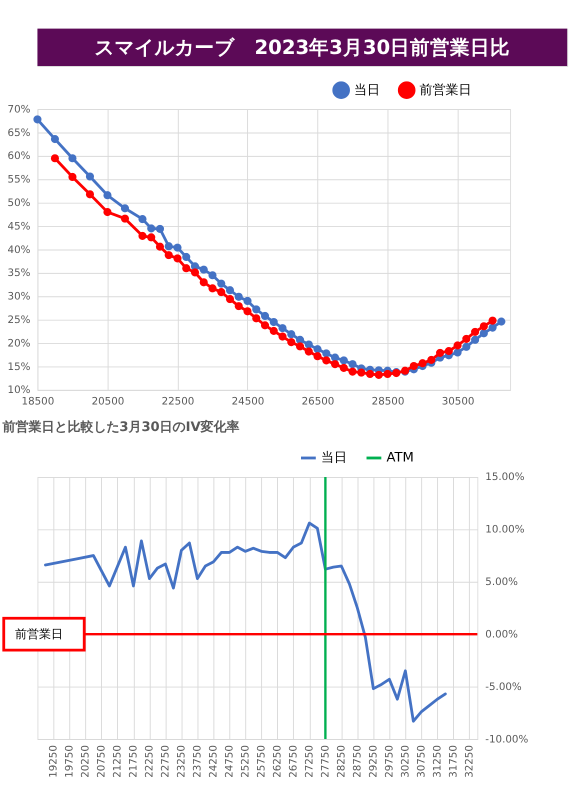 The height and width of the screenshot is (802, 570). Describe the element at coordinates (294, 761) in the screenshot. I see `x-tick-label: 26750` at that location.